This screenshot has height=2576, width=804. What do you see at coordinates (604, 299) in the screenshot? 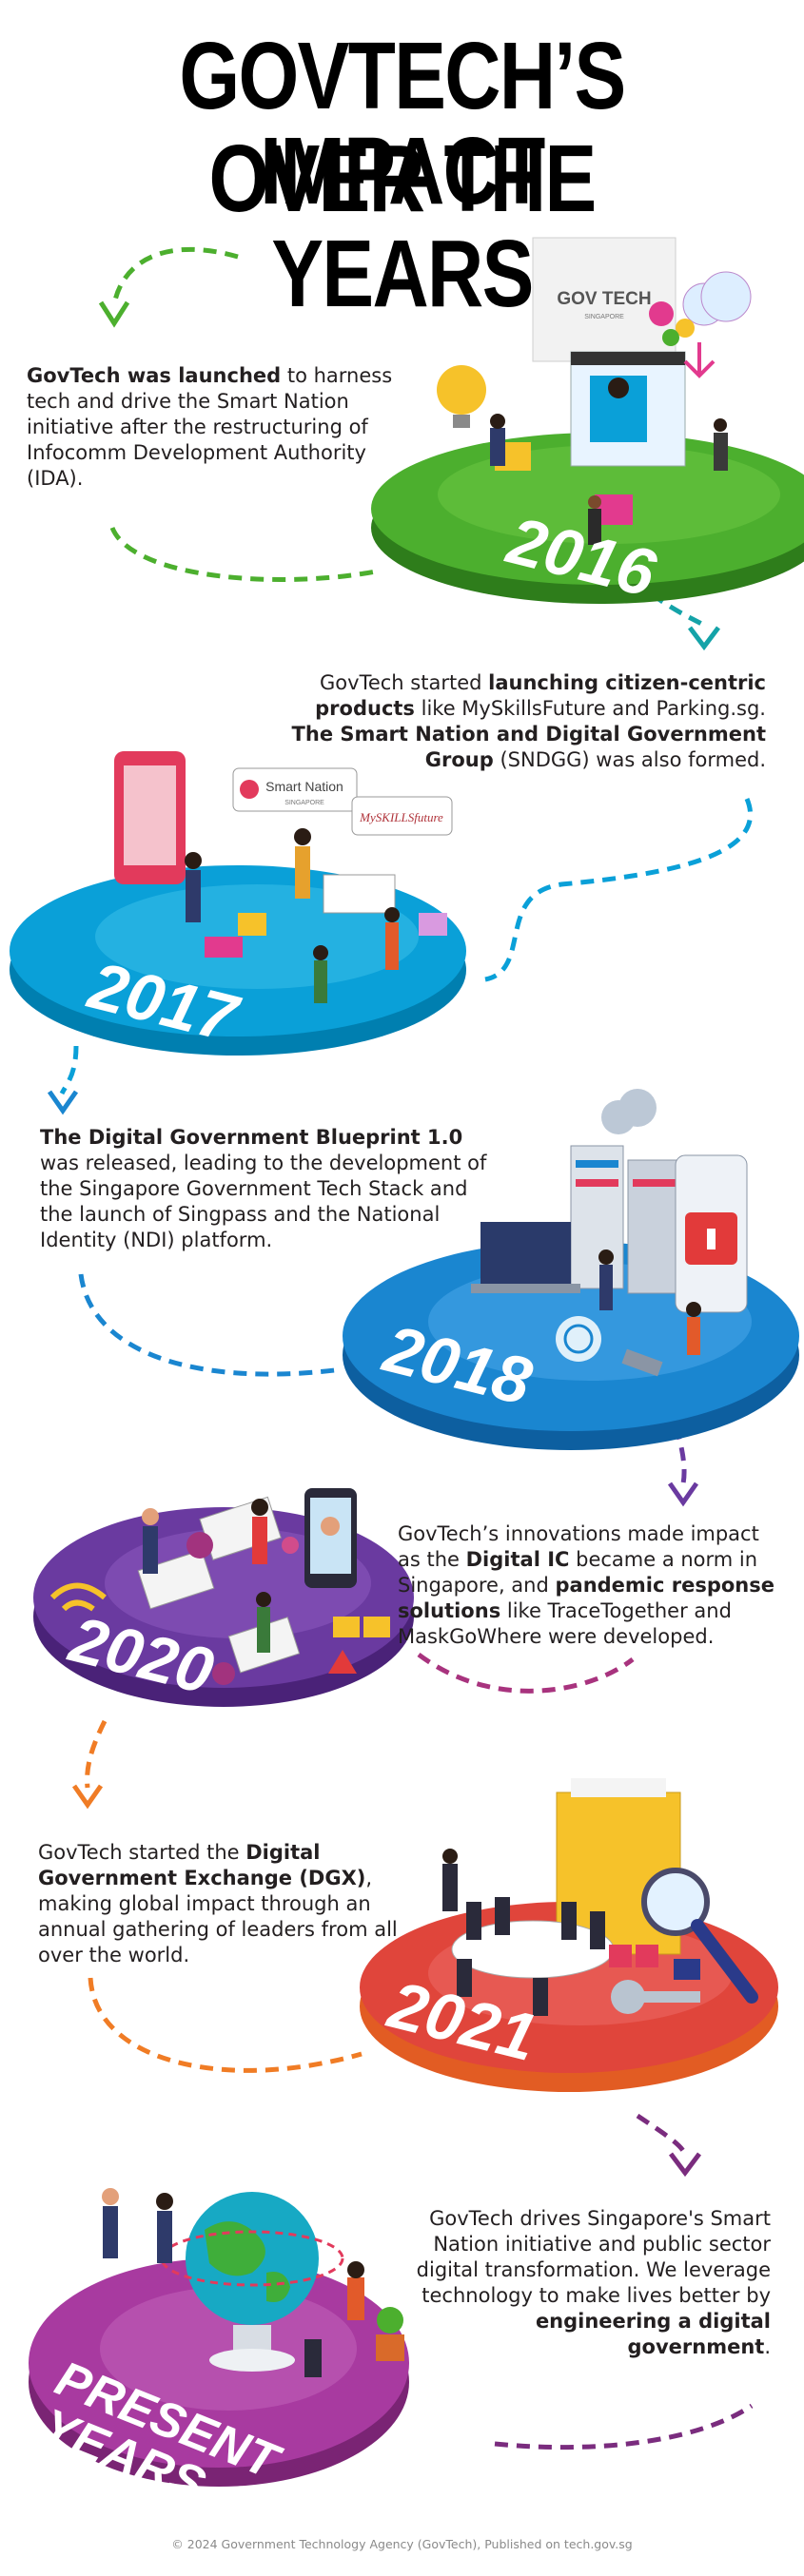
I see `govtech-logo-text: GOV TECH` at bounding box center [604, 299].